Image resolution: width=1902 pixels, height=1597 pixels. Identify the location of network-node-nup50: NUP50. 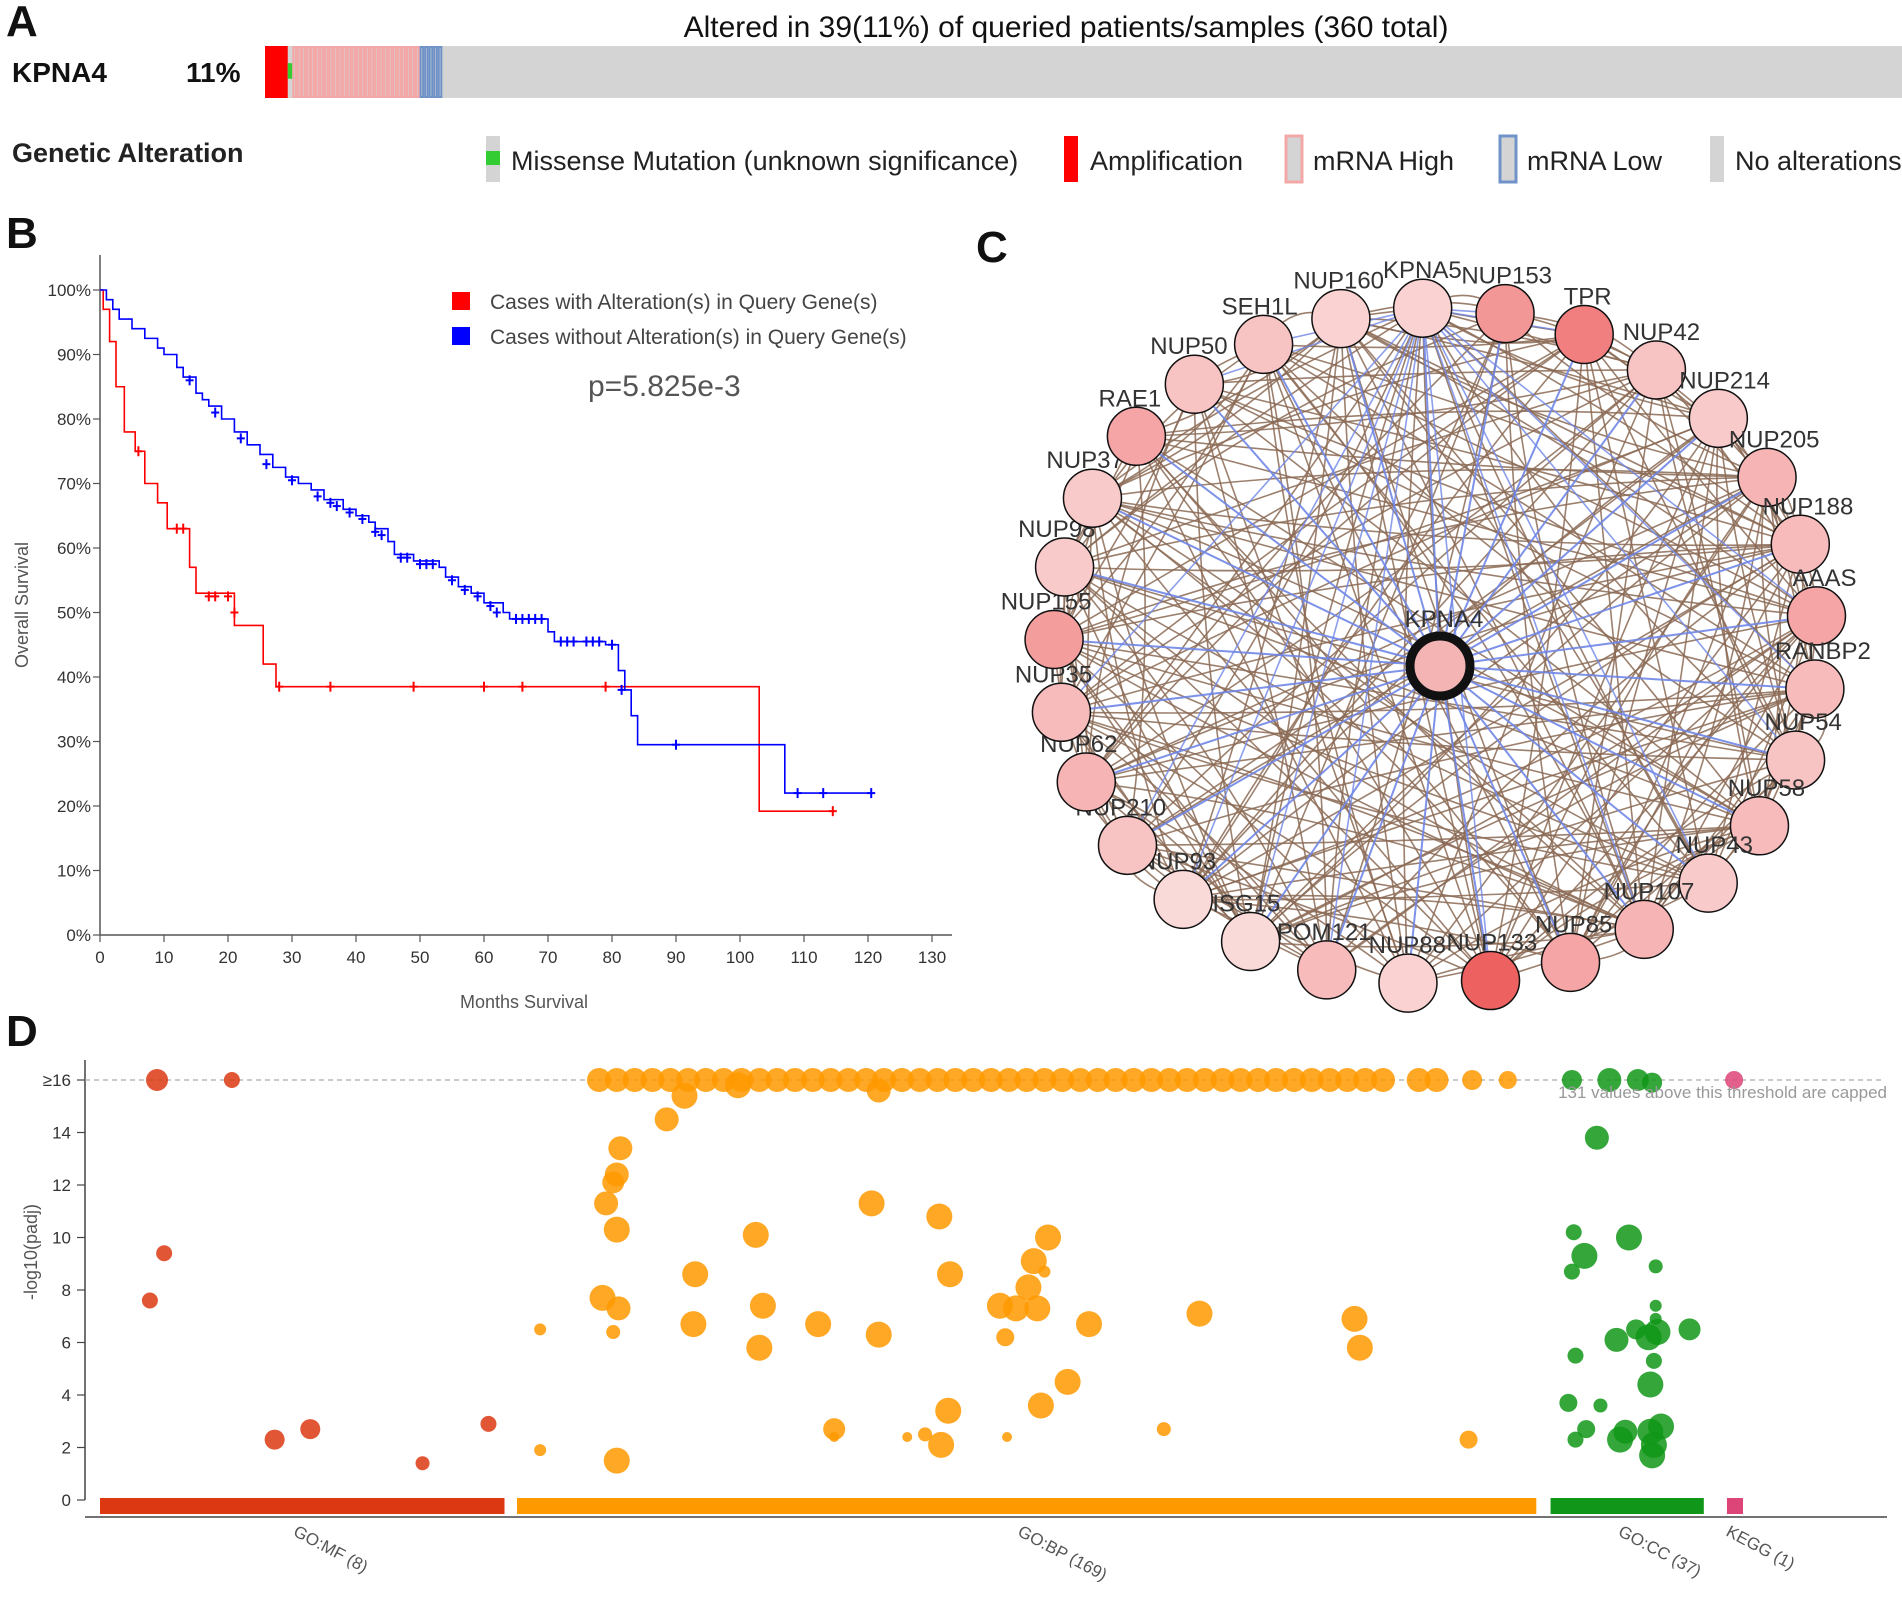
(1189, 373).